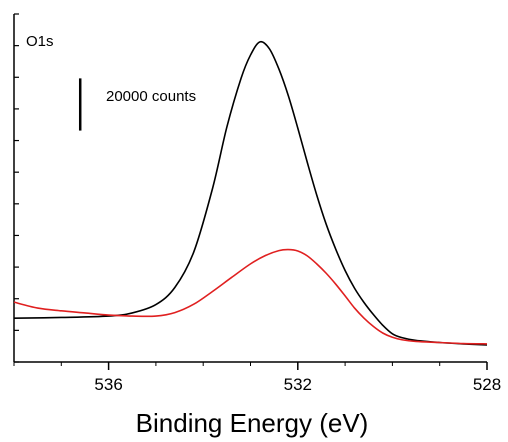 The width and height of the screenshot is (508, 442). Describe the element at coordinates (108, 384) in the screenshot. I see `x-tick-label: 536` at that location.